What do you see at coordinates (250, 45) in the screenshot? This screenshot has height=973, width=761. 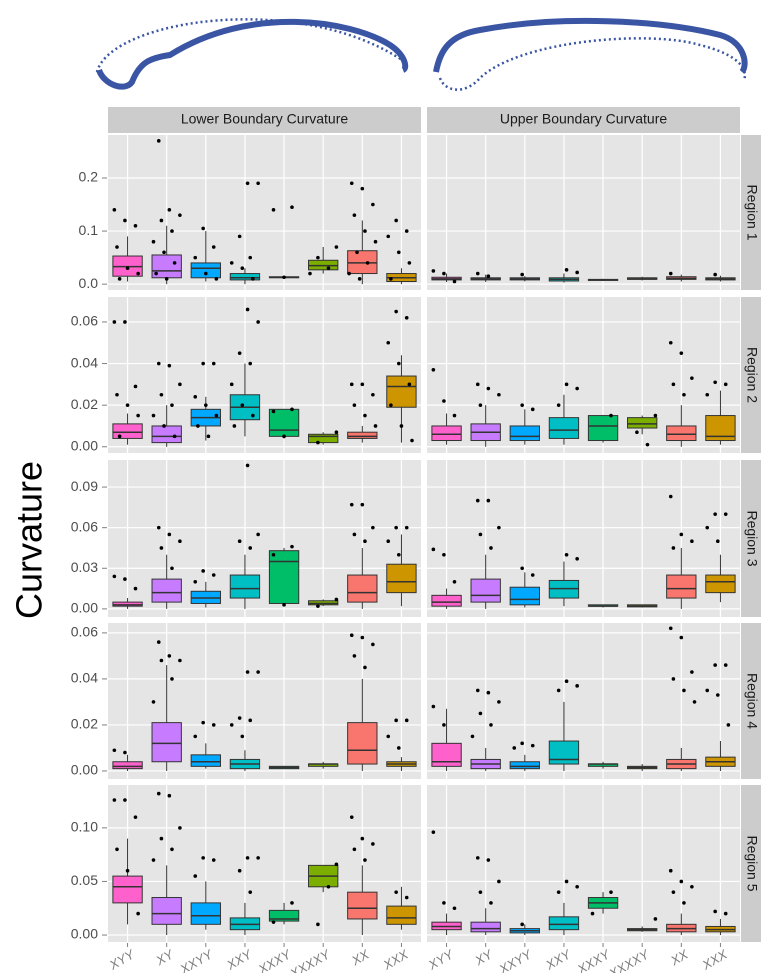 I see `dotted-outline` at bounding box center [250, 45].